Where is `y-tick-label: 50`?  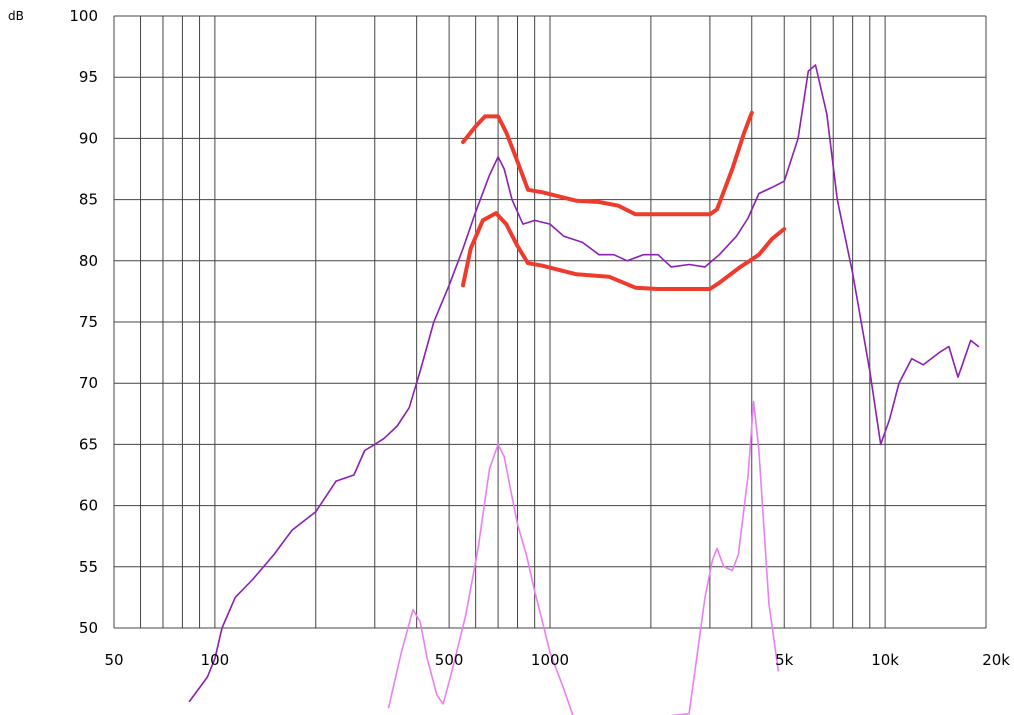 y-tick-label: 50 is located at coordinates (88, 628).